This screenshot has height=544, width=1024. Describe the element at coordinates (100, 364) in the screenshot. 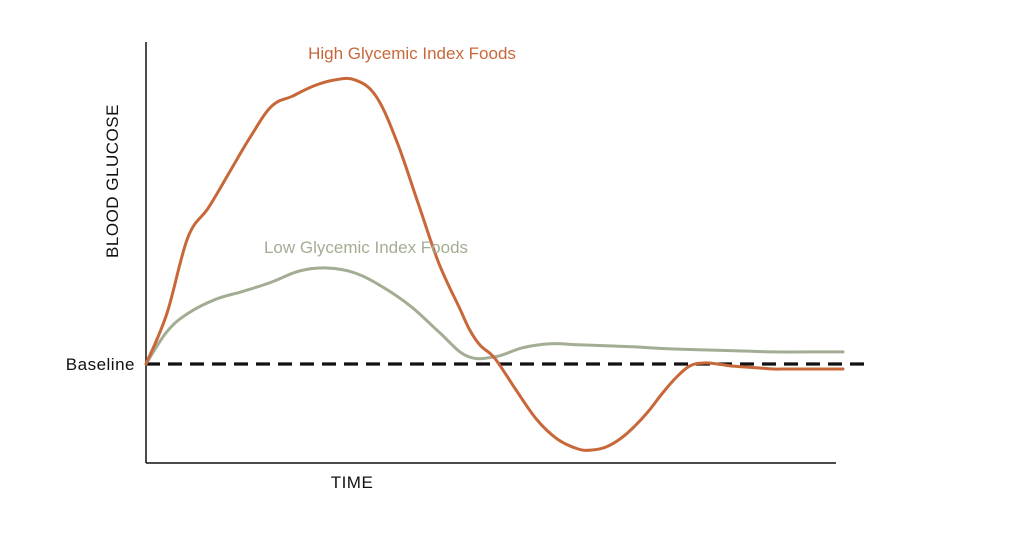

I see `baseline-label: Baseline` at that location.